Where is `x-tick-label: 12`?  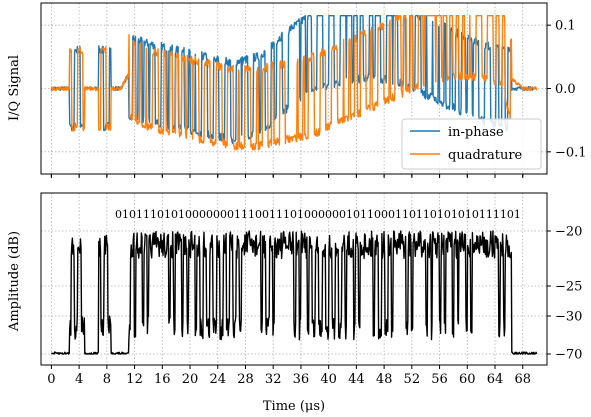
x-tick-label: 12 is located at coordinates (134, 379).